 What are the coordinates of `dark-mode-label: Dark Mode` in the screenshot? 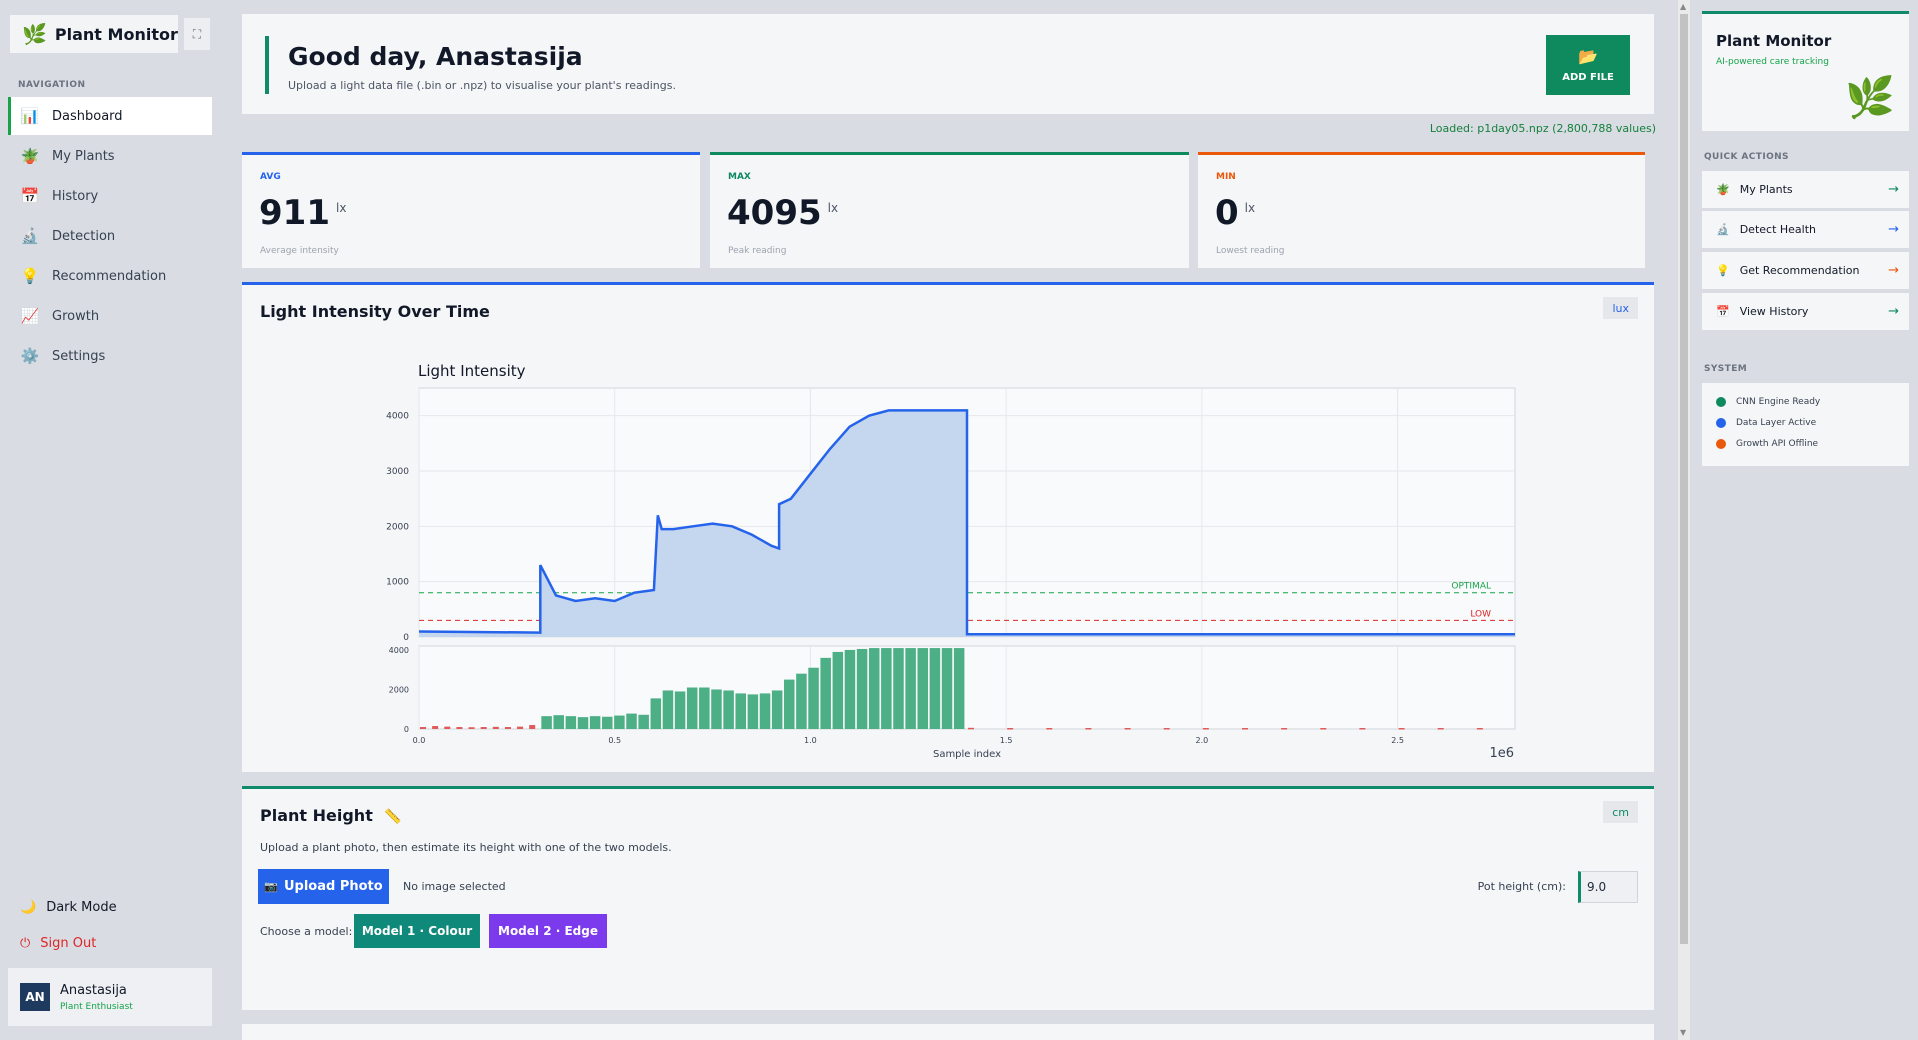 It's located at (81, 907).